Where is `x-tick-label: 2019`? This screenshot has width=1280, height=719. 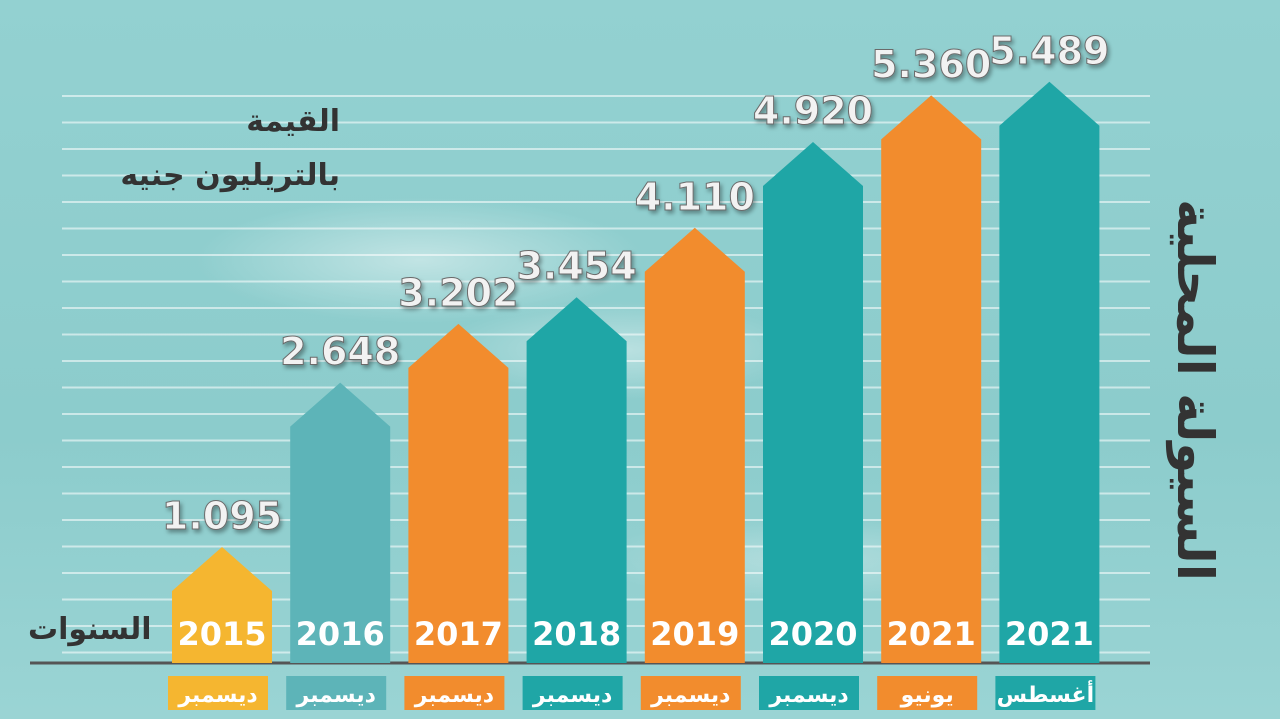
x-tick-label: 2019 is located at coordinates (694, 634).